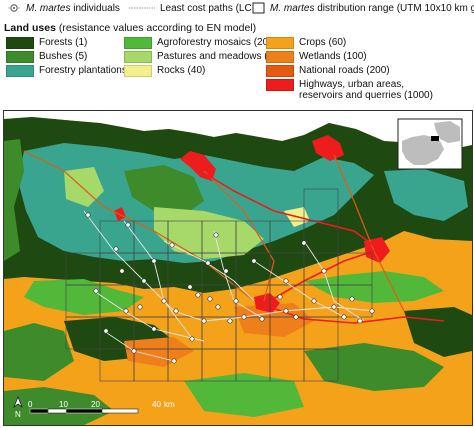  I want to click on bushes-zone-south, so click(39, 352).